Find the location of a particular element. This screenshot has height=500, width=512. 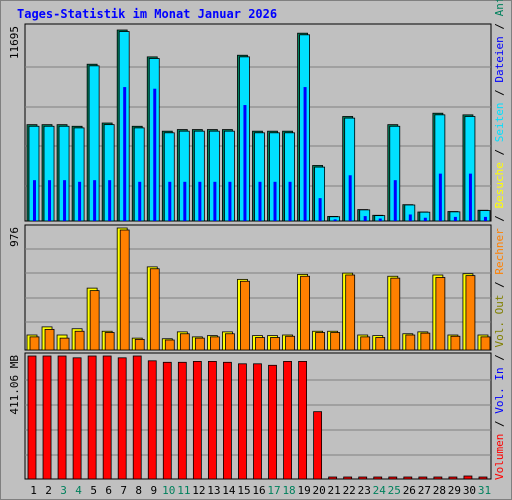

legend-right-item-7: Anfragen is located at coordinates (499, 8).